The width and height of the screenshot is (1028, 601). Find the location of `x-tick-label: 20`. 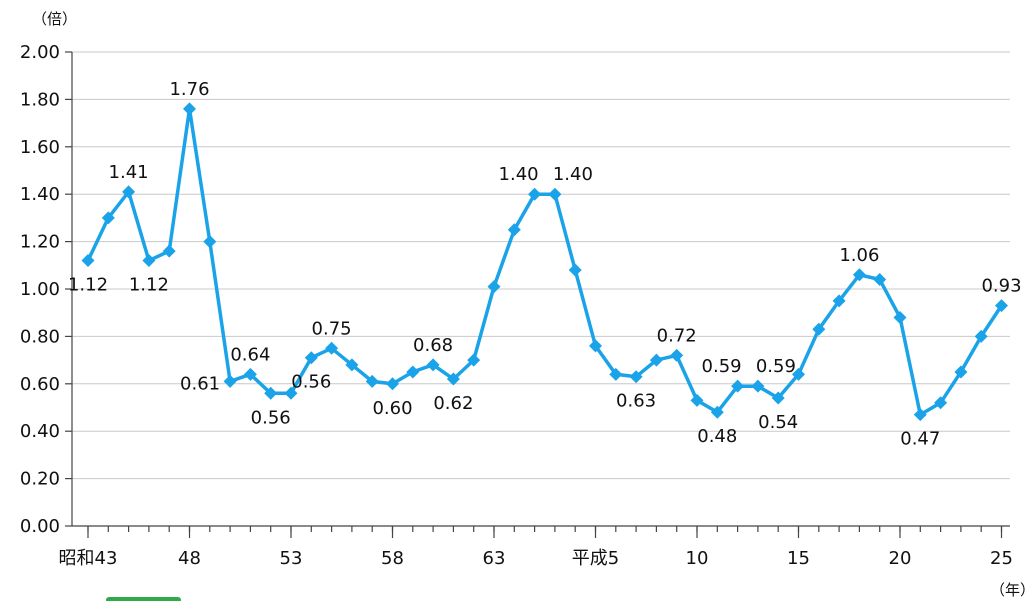

x-tick-label: 20 is located at coordinates (900, 558).